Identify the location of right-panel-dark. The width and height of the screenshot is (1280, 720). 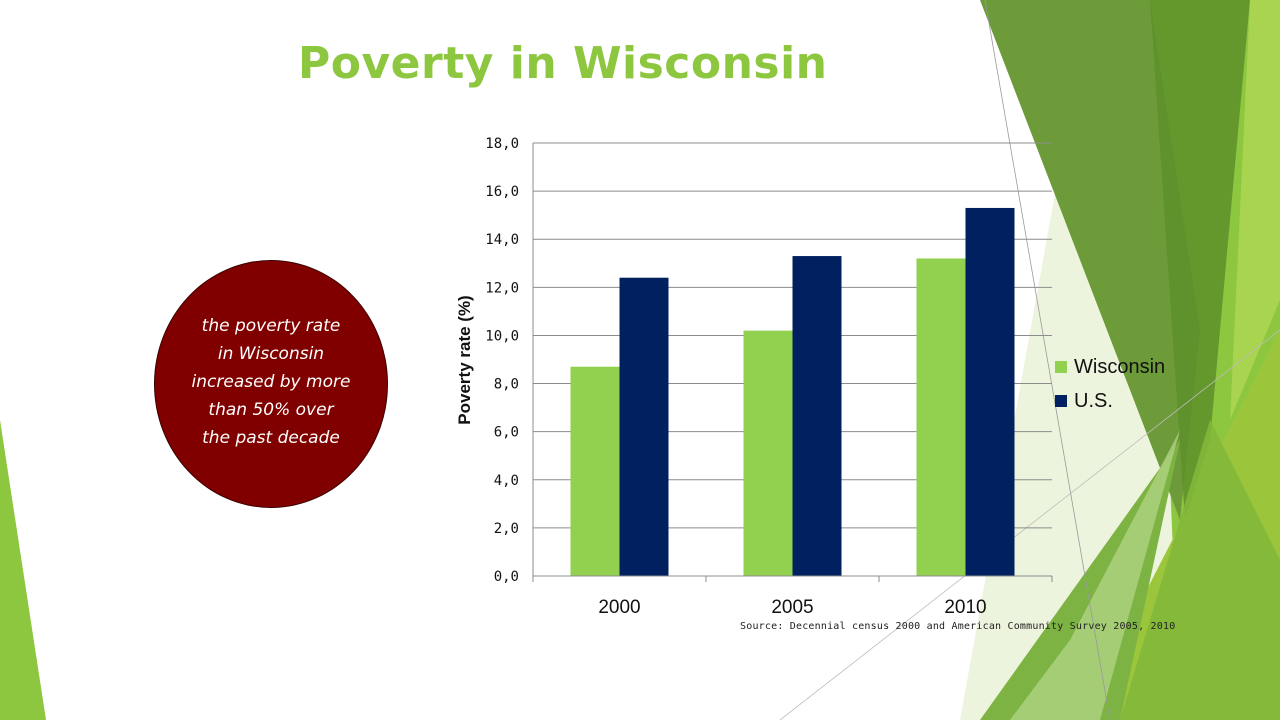
(1090, 260).